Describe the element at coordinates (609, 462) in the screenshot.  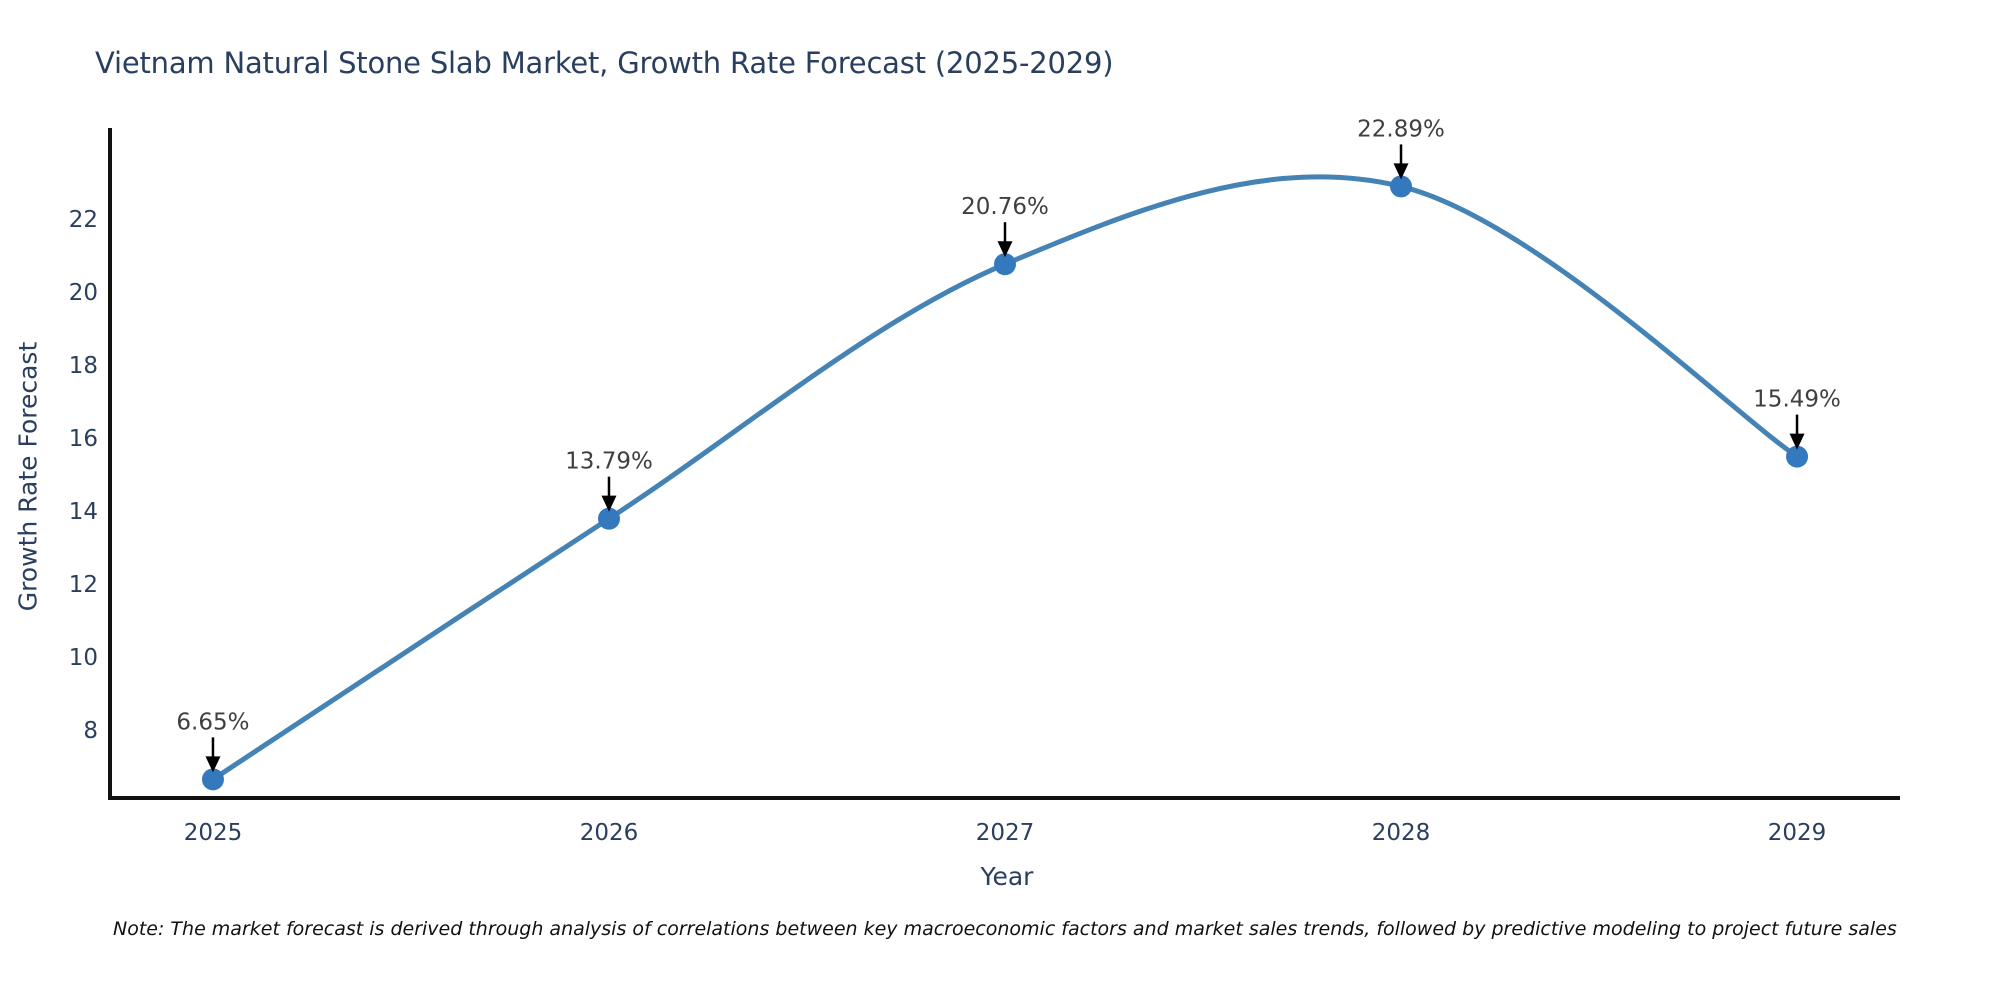
I see `data-label: 13.79%` at that location.